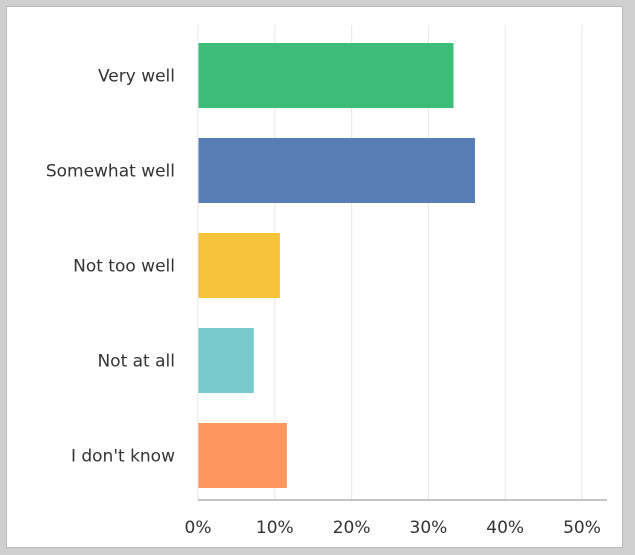 The width and height of the screenshot is (635, 555). I want to click on category-label: Not too well, so click(124, 267).